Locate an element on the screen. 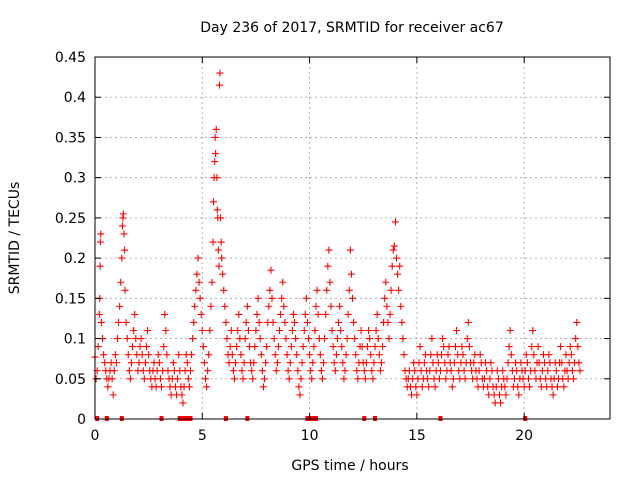 This screenshot has height=480, width=640. y-tick-label: 0.45 is located at coordinates (70, 58).